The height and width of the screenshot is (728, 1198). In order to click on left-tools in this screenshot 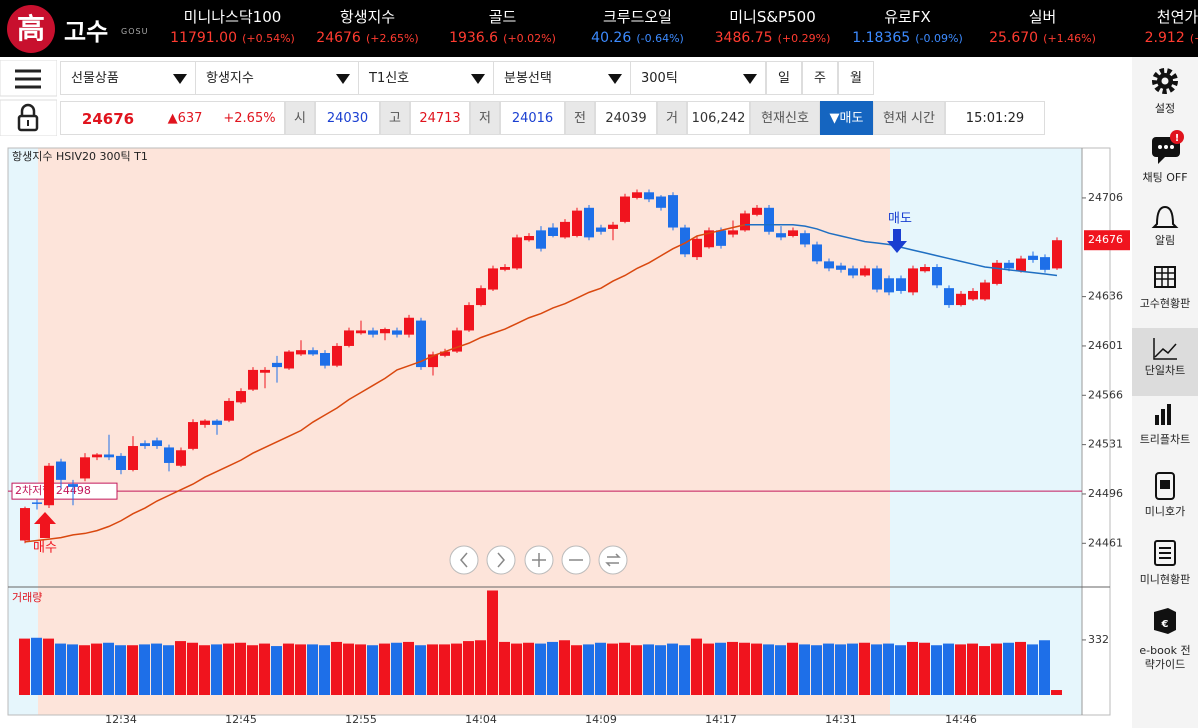, I will do `click(28, 98)`.